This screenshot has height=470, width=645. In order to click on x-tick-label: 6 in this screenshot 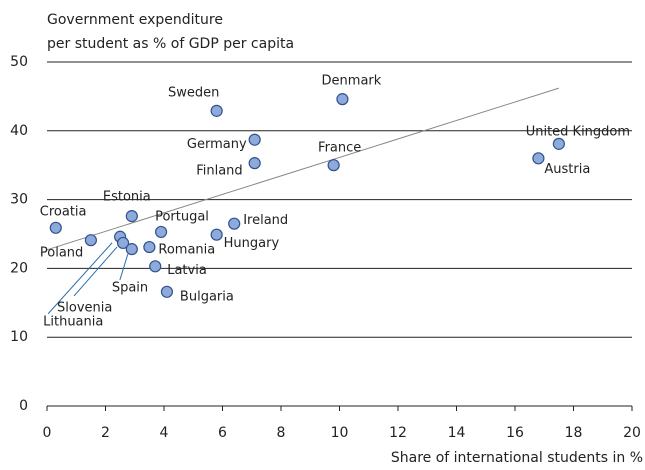, I will do `click(222, 433)`.